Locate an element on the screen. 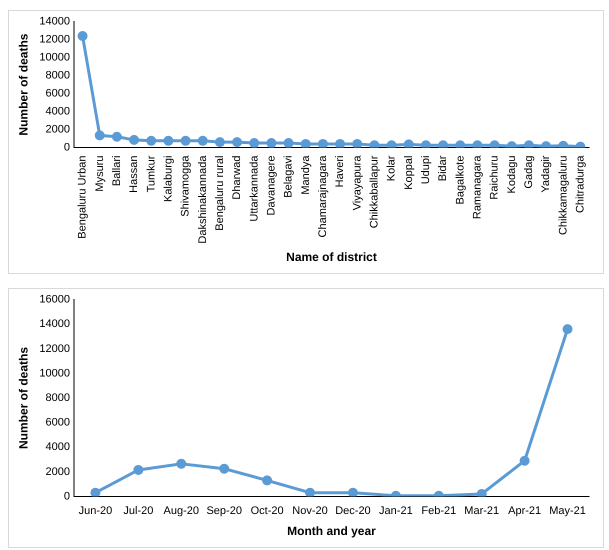  x-tick-label: Bidar is located at coordinates (443, 168).